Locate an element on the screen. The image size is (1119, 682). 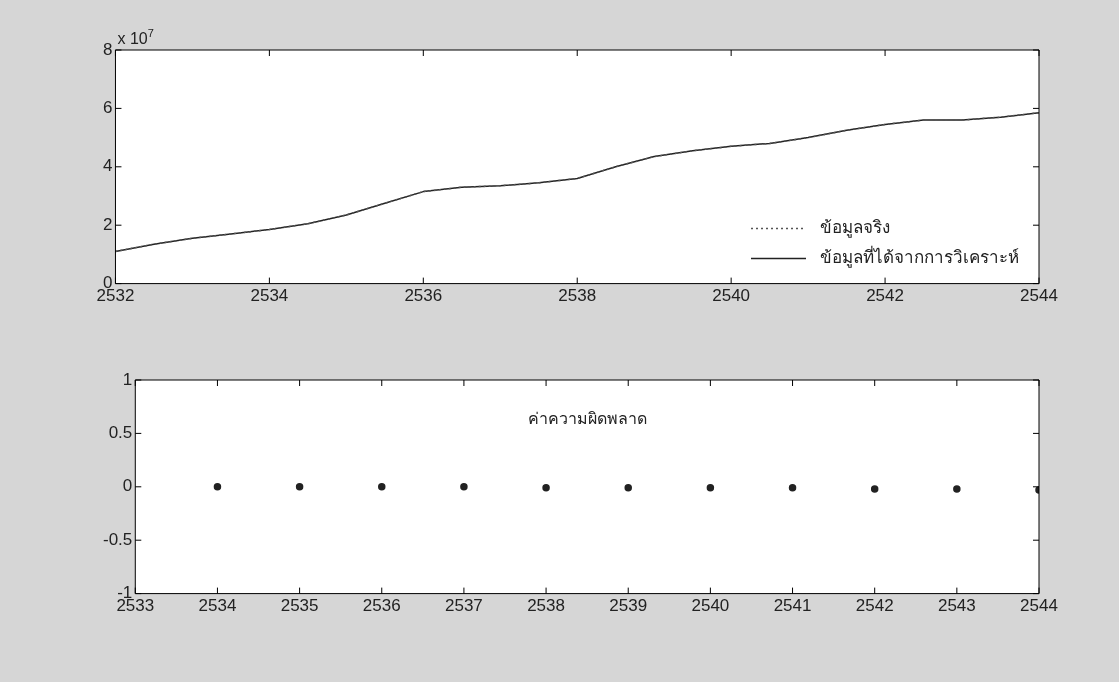
y-tick-label: 0 is located at coordinates (127, 486).